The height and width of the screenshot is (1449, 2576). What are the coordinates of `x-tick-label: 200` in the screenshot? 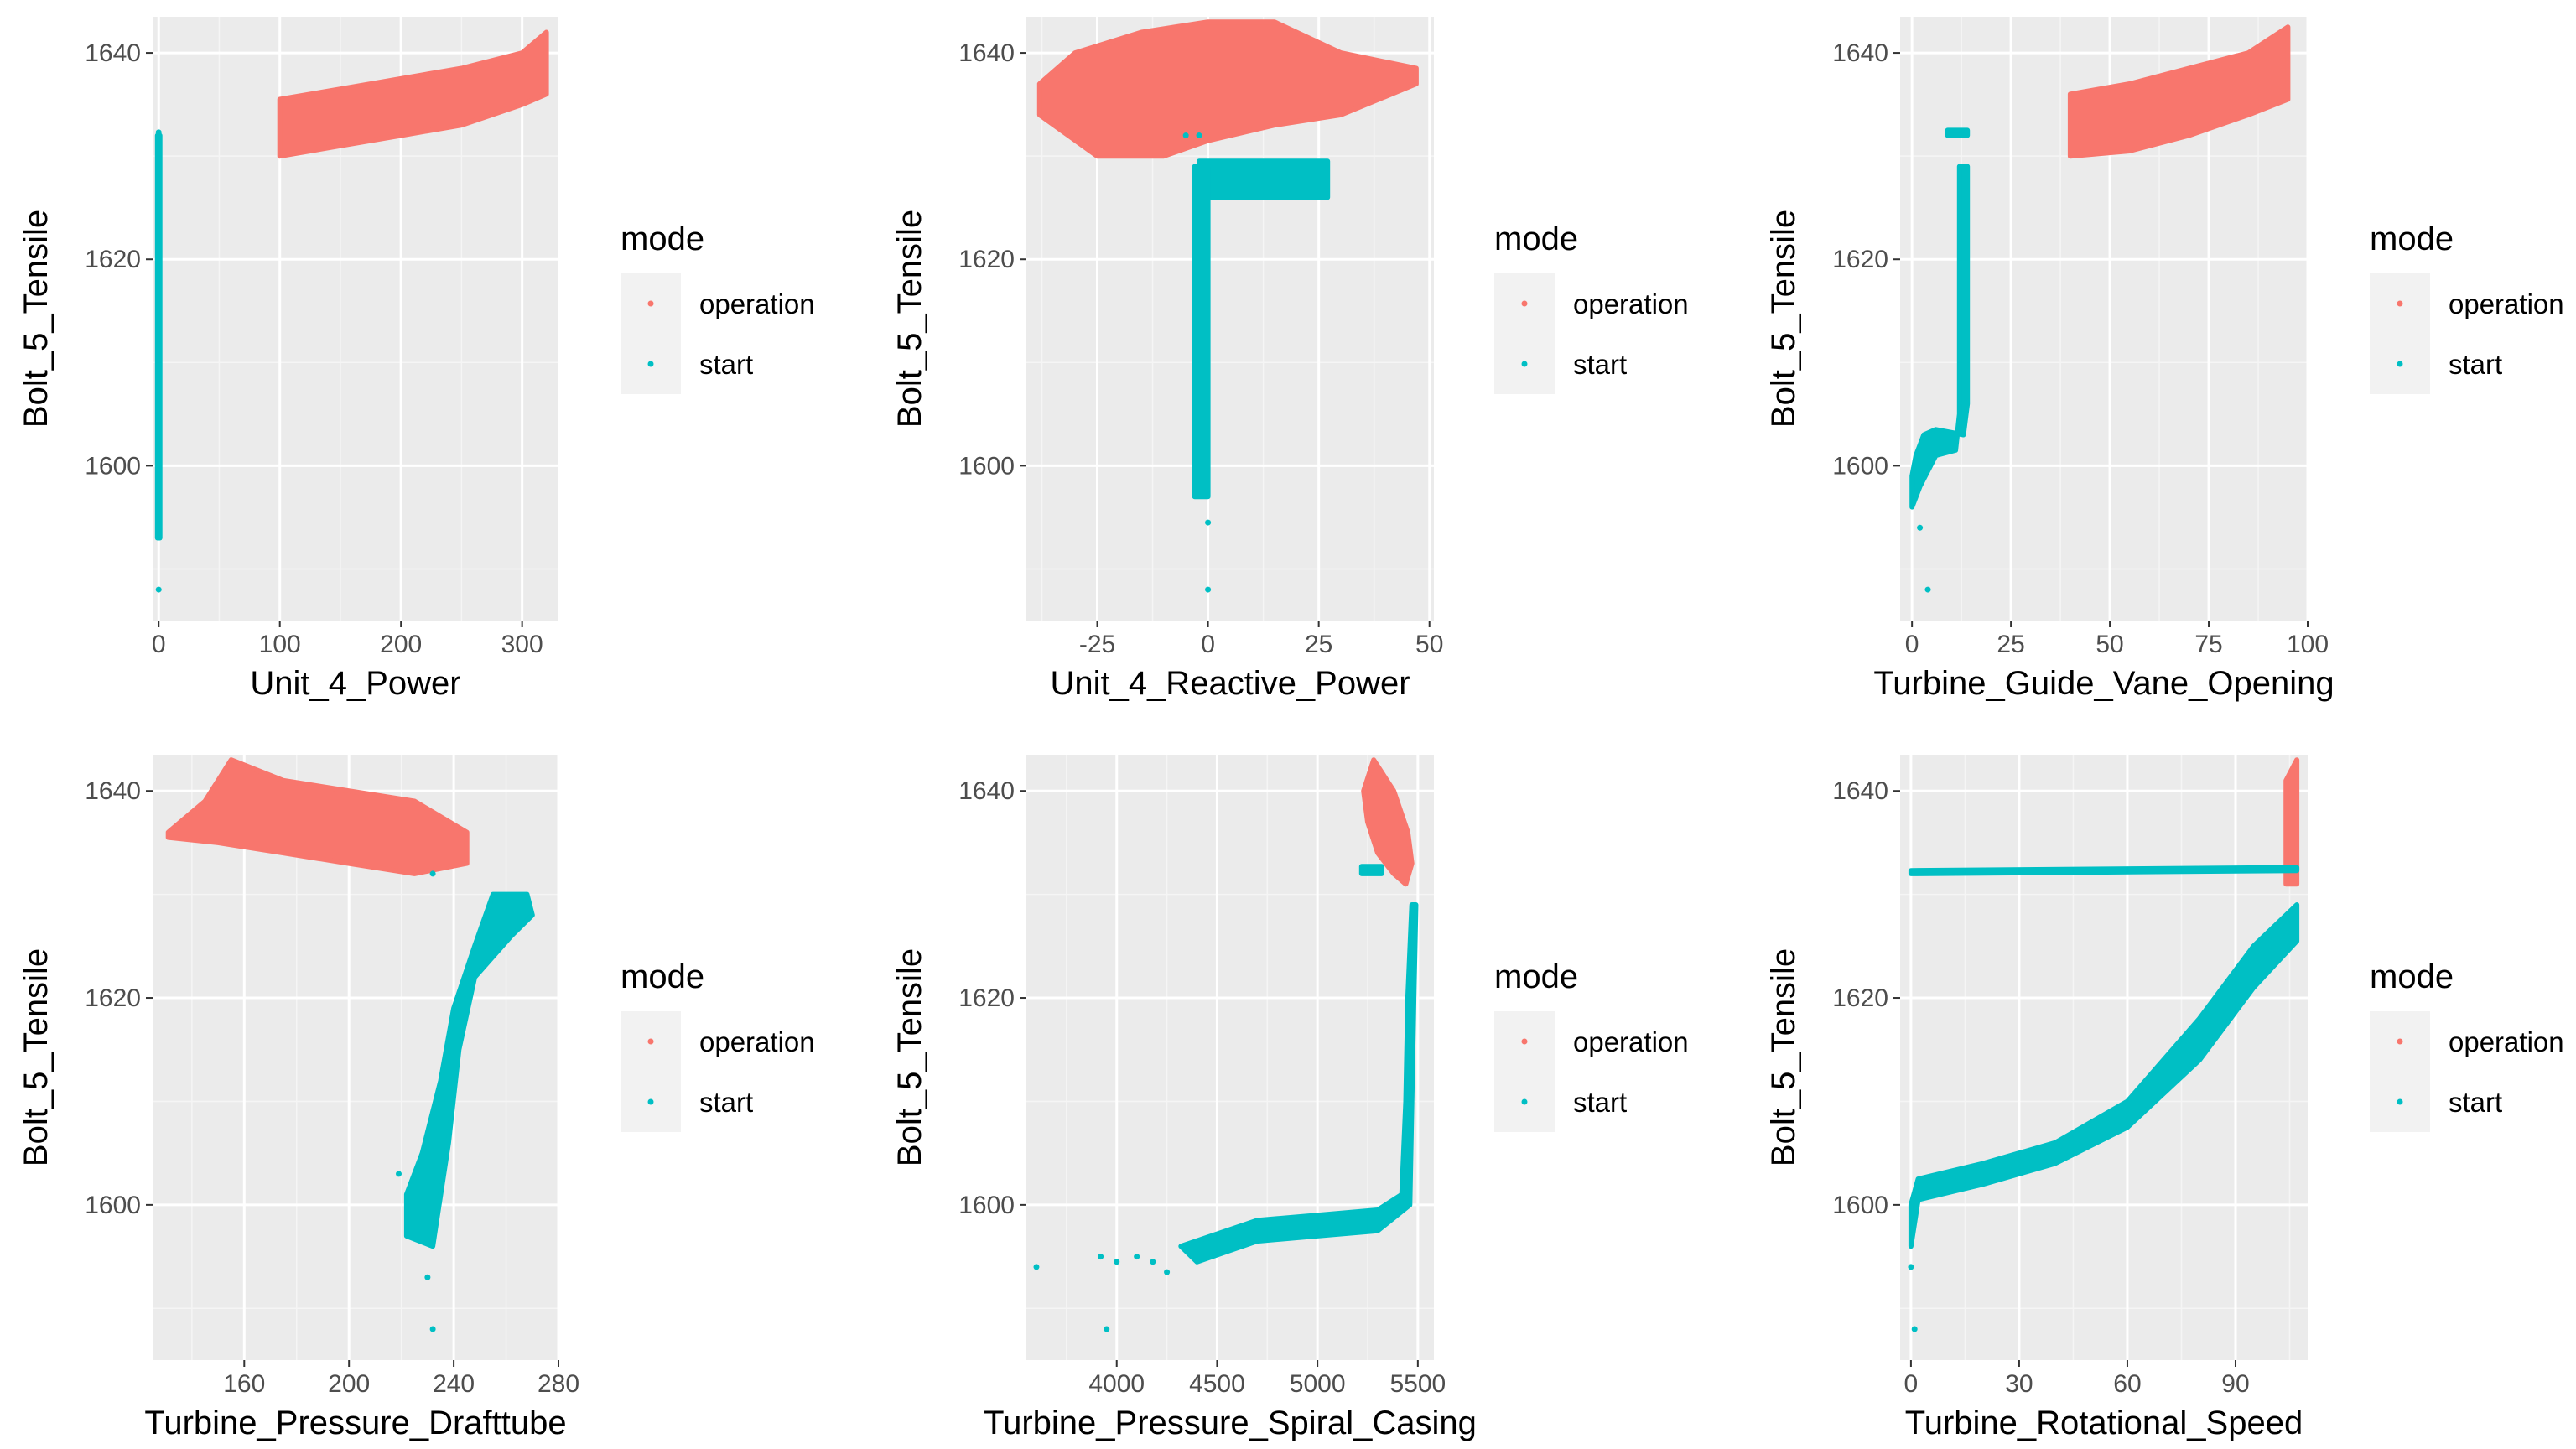 It's located at (349, 1384).